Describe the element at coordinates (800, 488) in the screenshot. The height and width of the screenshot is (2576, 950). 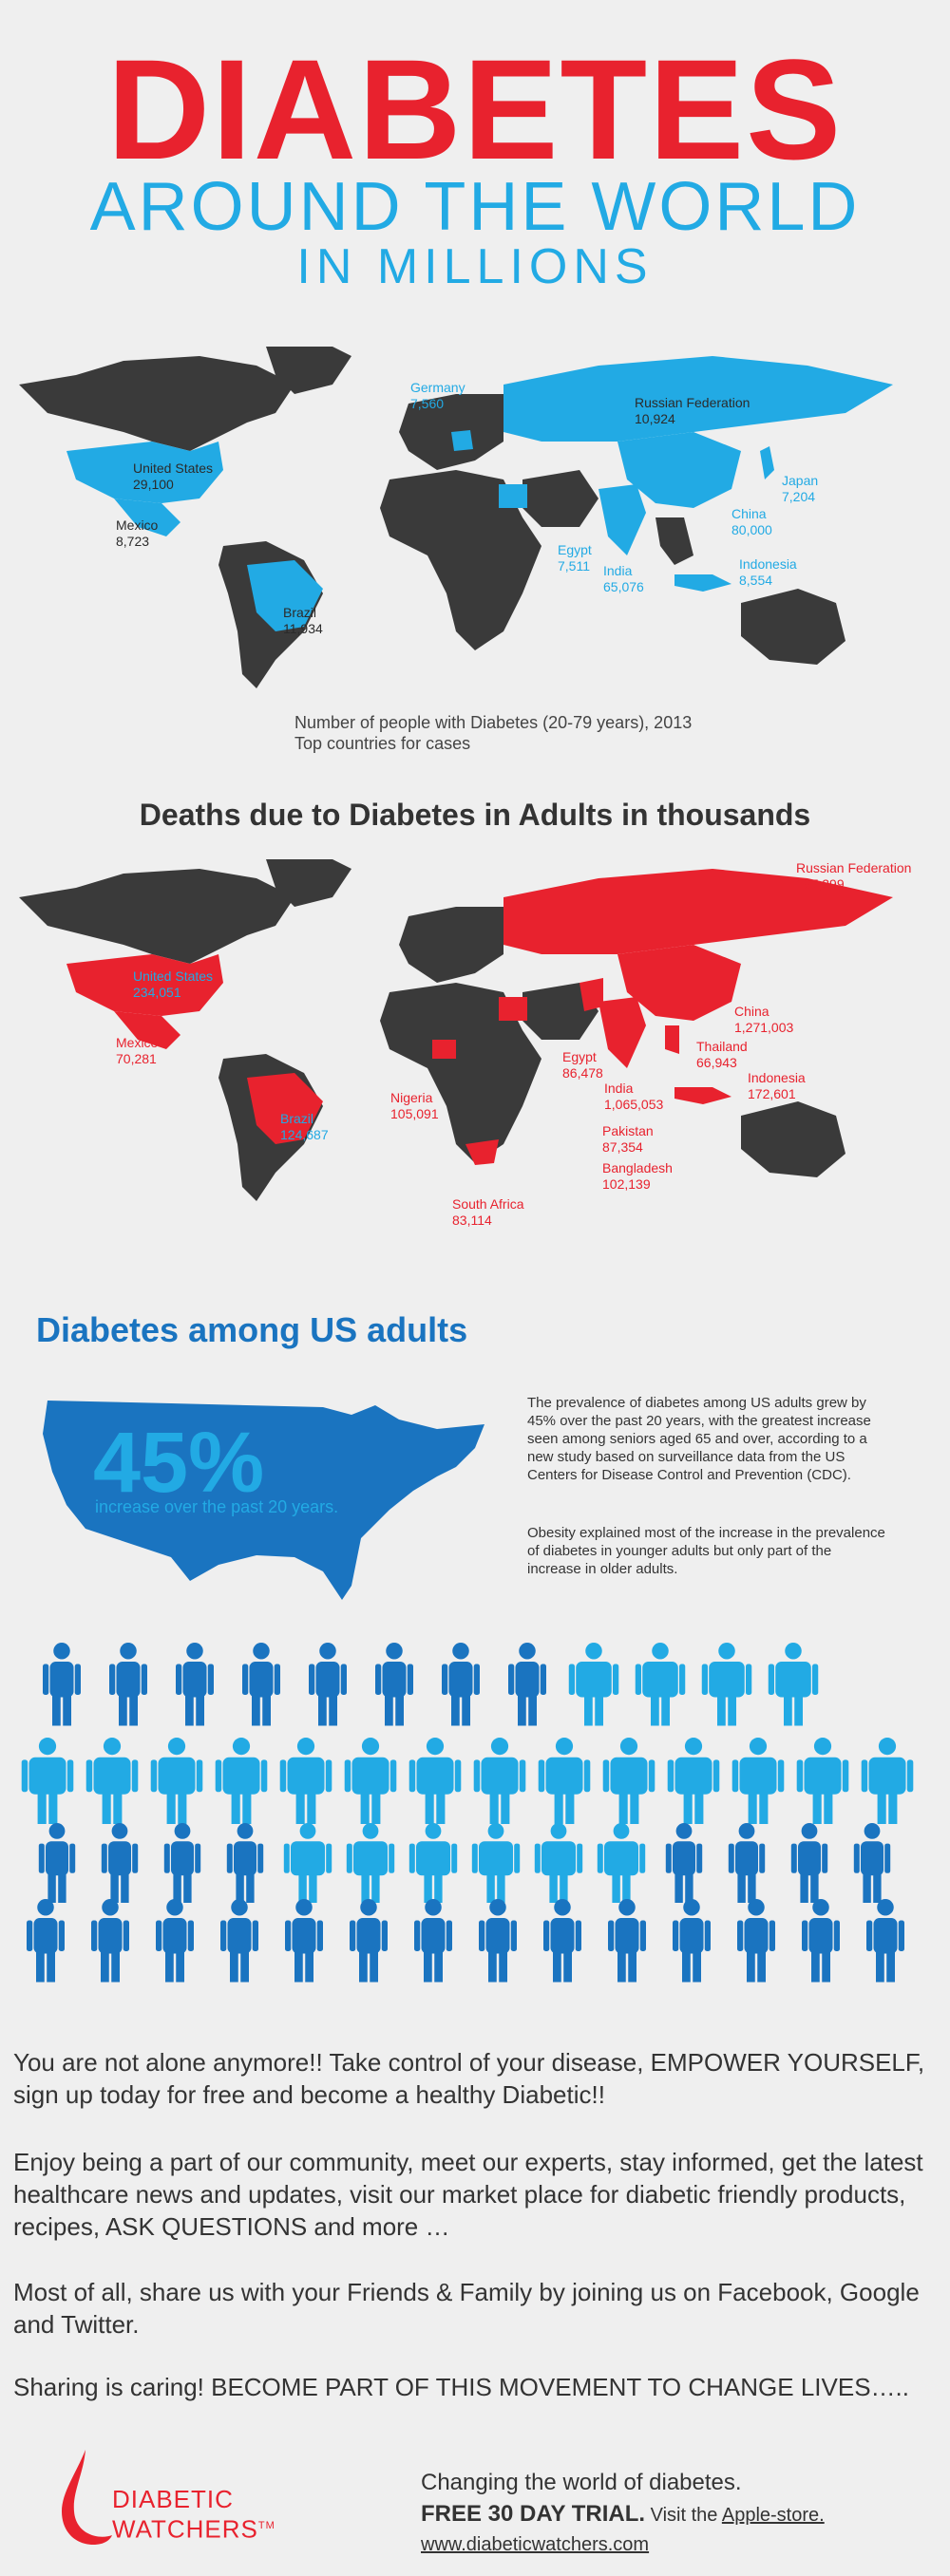
I see `cases-label-japan: Japan 7,204` at that location.